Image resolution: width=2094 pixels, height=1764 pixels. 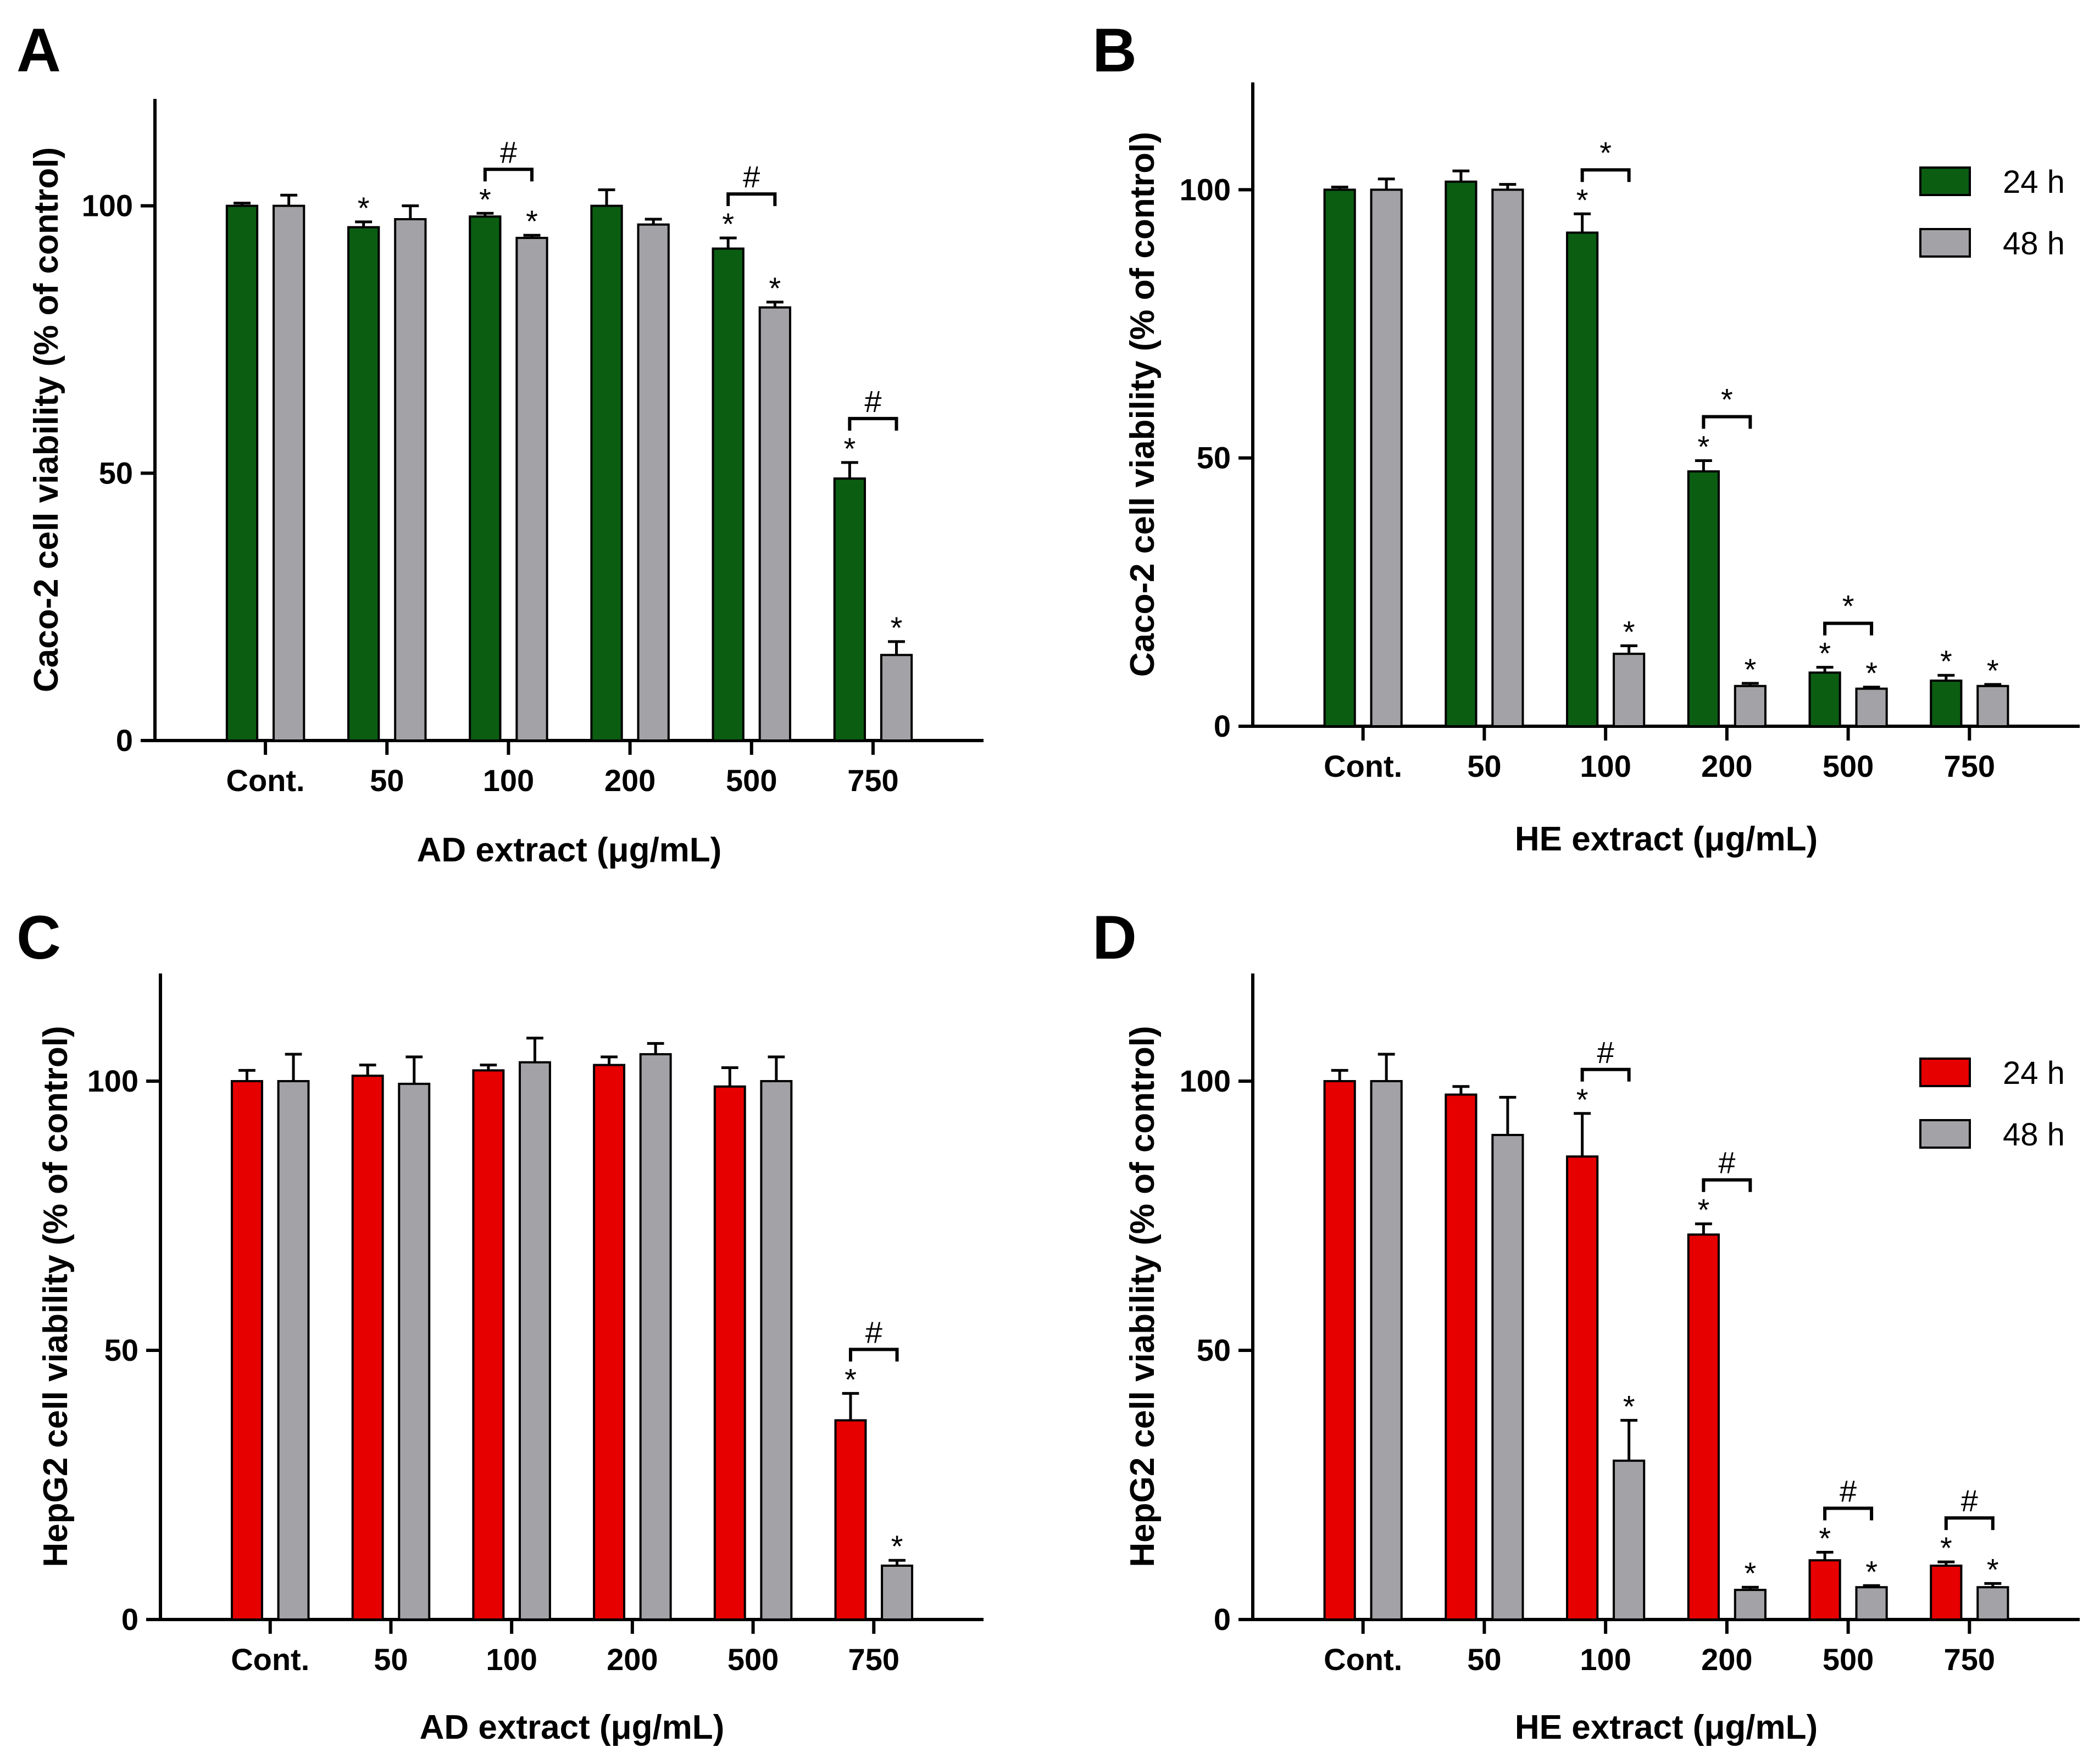 I want to click on panel-letter: C, so click(x=39, y=937).